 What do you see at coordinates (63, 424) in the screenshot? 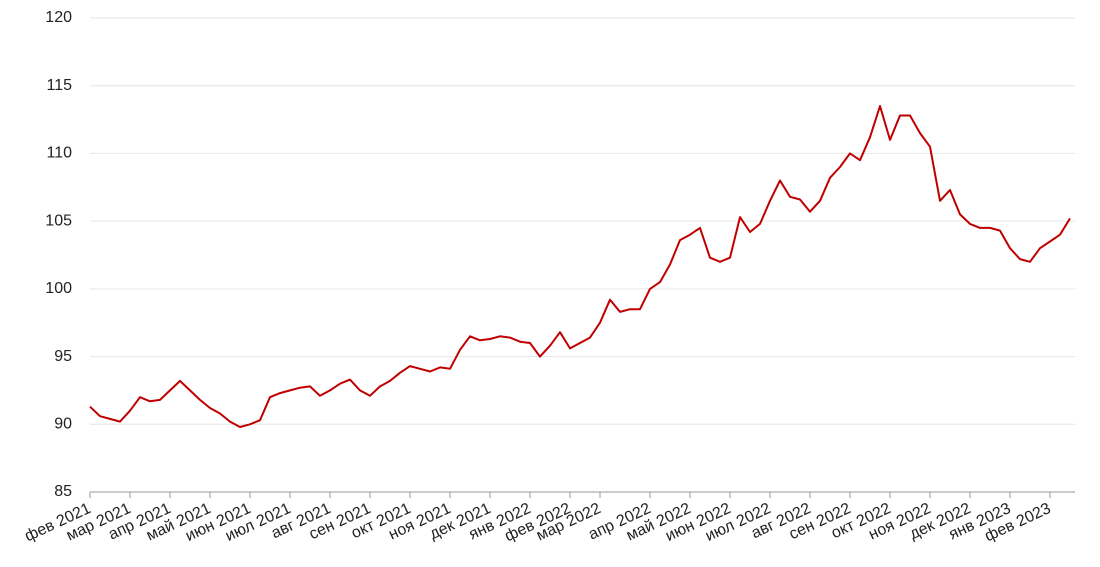
I see `y-tick-label: 90` at bounding box center [63, 424].